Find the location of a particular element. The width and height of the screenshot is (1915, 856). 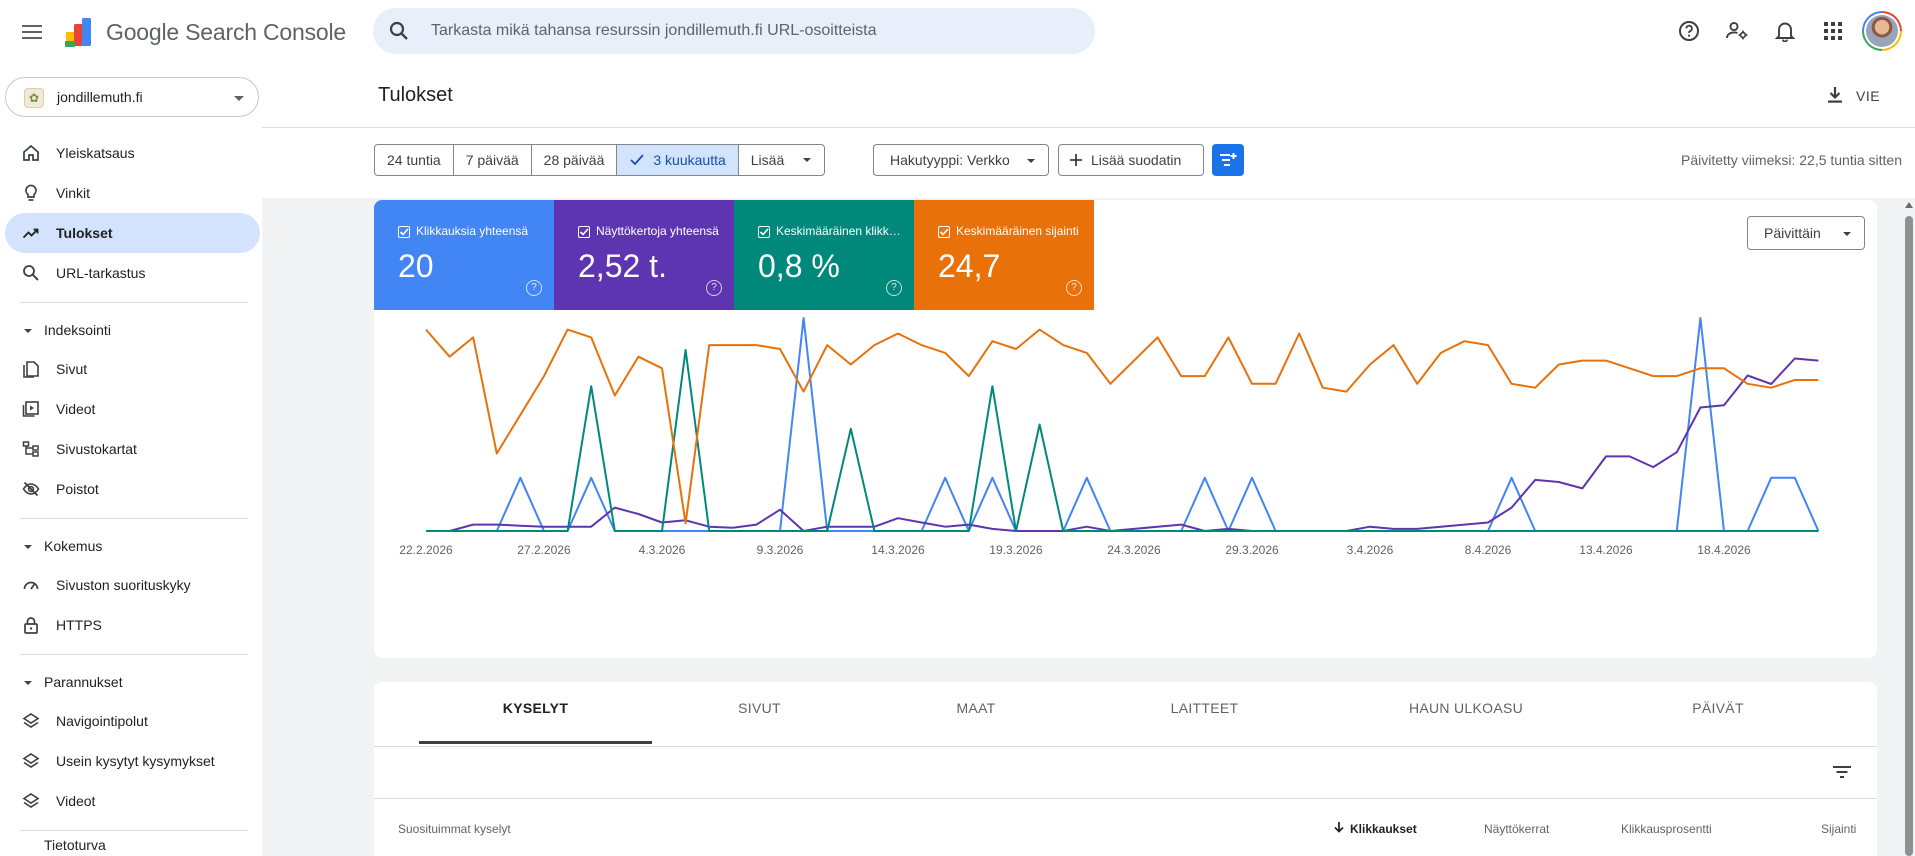

account-avatar is located at coordinates (1882, 31).